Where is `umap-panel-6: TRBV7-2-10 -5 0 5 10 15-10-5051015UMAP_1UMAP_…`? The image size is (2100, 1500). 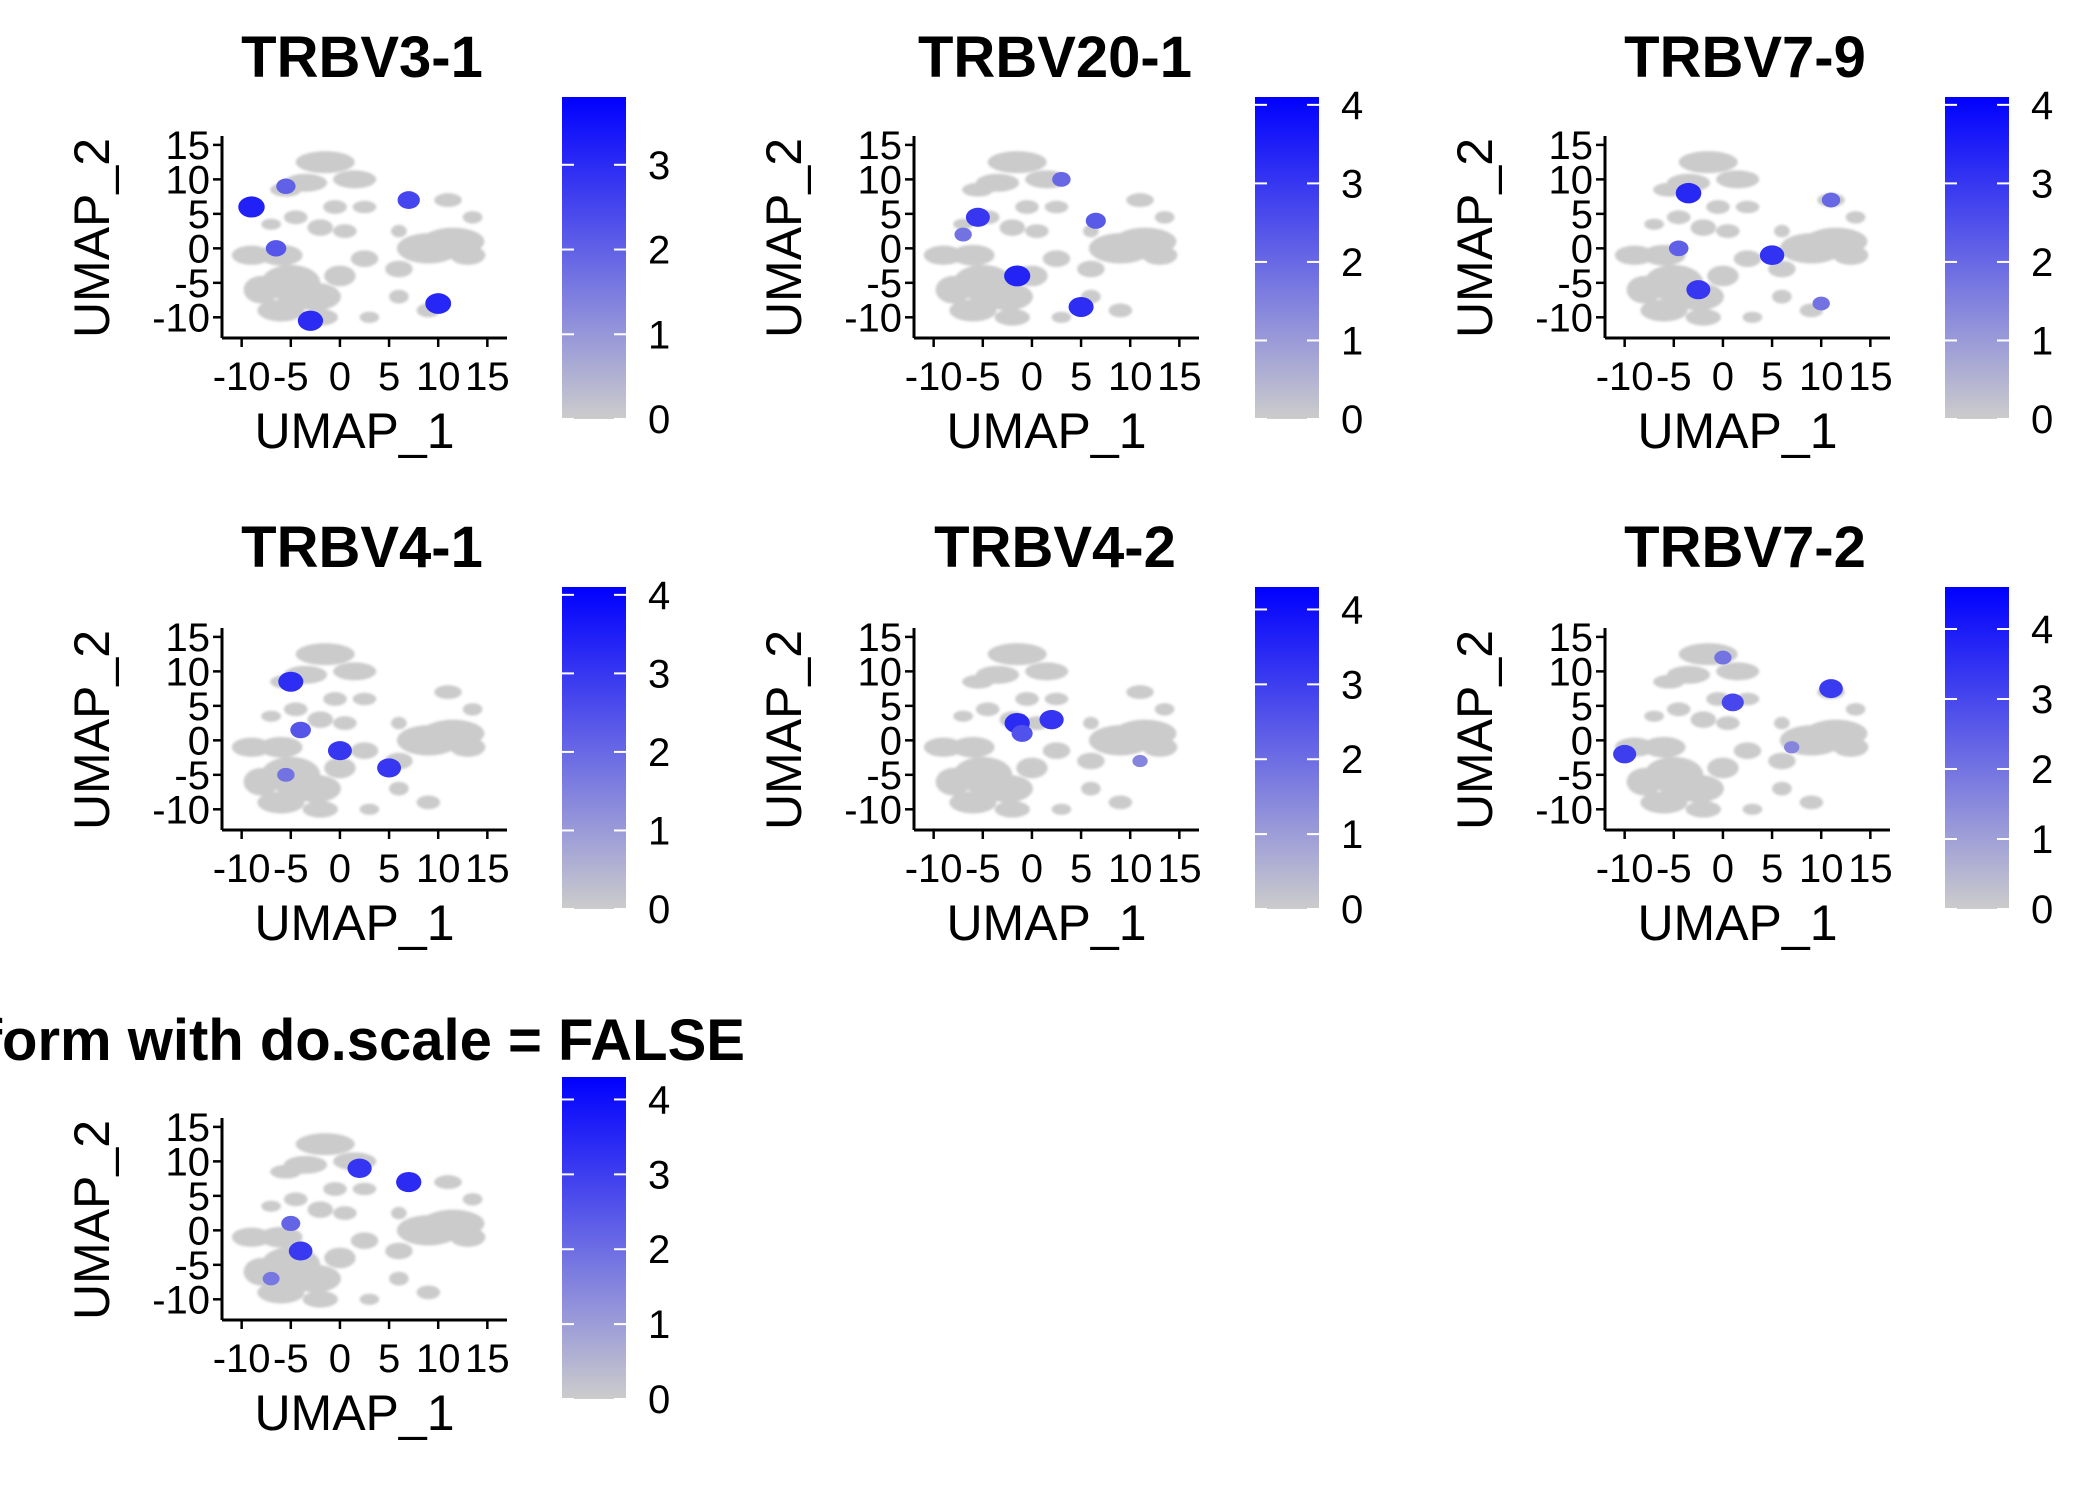
umap-panel-6: TRBV7-2-10 -5 0 5 10 15-10-5051015UMAP_1UMAP_… is located at coordinates (1750, 733).